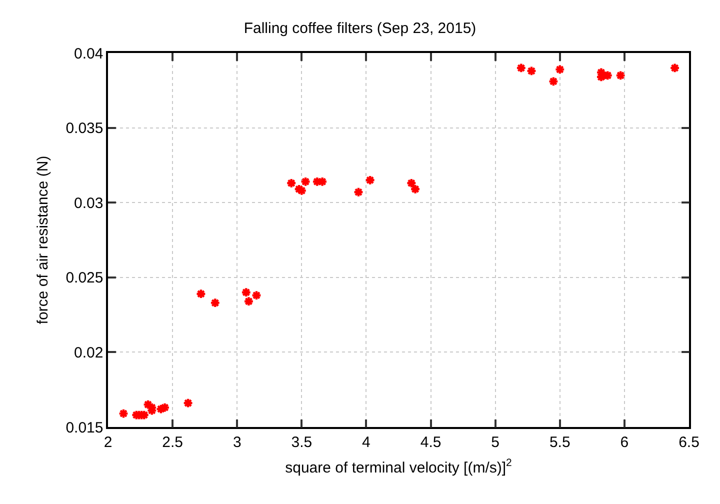 This screenshot has height=504, width=720. Describe the element at coordinates (689, 442) in the screenshot. I see `x-tick-label: 6.5` at that location.